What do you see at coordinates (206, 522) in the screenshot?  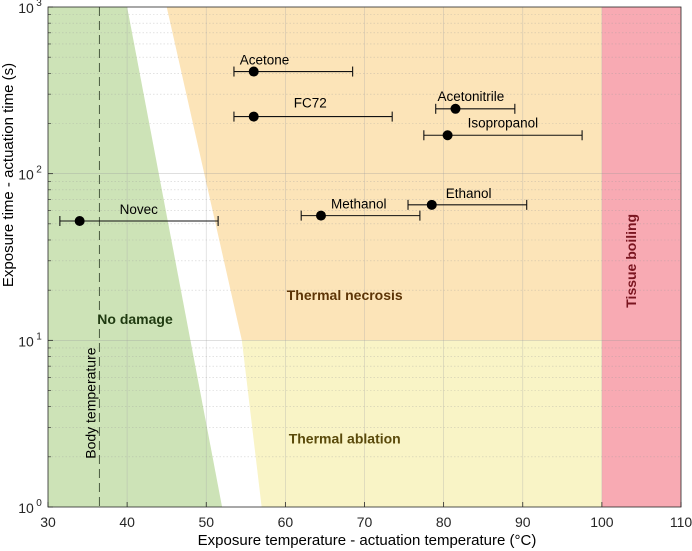 I see `x-tick-label: 50` at bounding box center [206, 522].